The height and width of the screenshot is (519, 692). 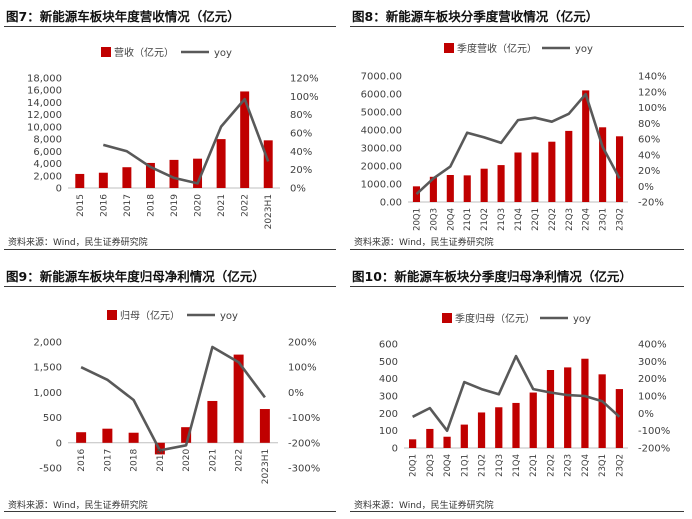 I want to click on legend-bar-label: 营收（亿元）, so click(x=144, y=52).